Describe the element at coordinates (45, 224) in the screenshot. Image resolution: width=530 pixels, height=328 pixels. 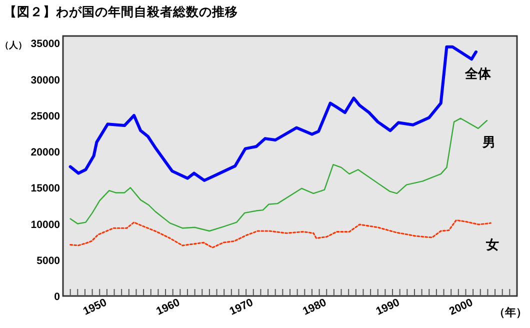
I see `y-tick-label: 10000` at that location.